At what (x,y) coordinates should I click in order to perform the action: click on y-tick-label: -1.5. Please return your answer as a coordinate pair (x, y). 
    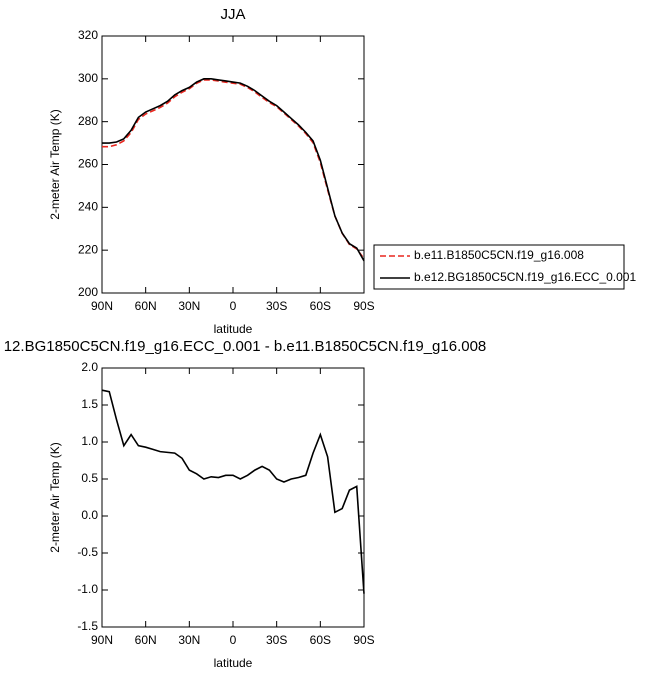
    Looking at the image, I should click on (87, 626).